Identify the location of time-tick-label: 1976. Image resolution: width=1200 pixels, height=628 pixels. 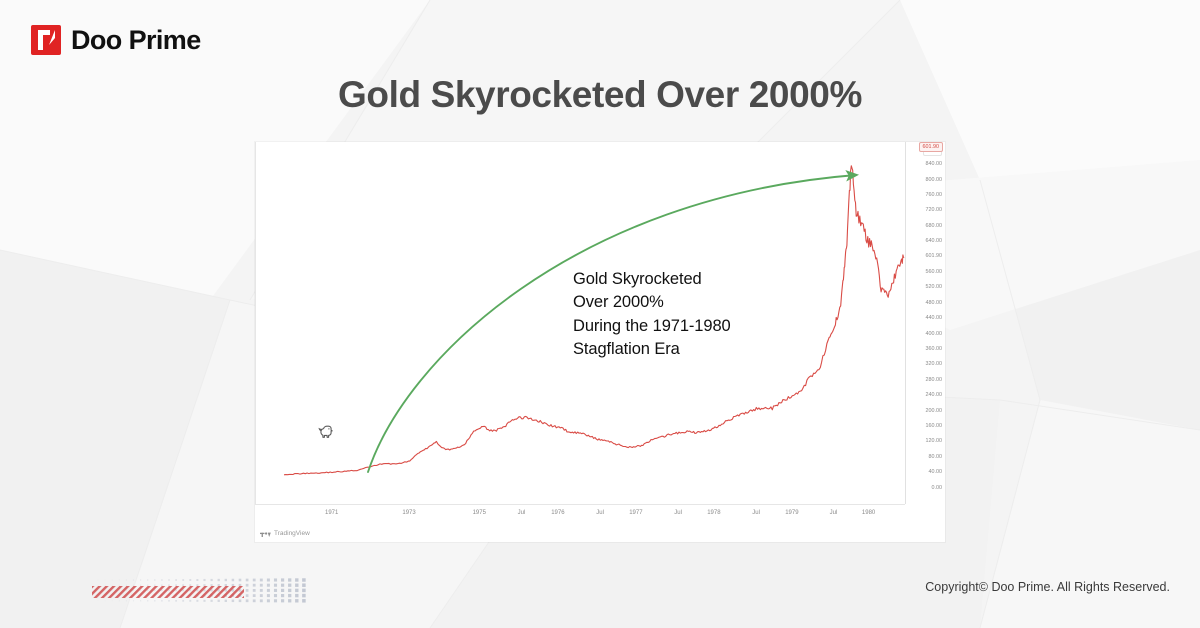
(558, 513).